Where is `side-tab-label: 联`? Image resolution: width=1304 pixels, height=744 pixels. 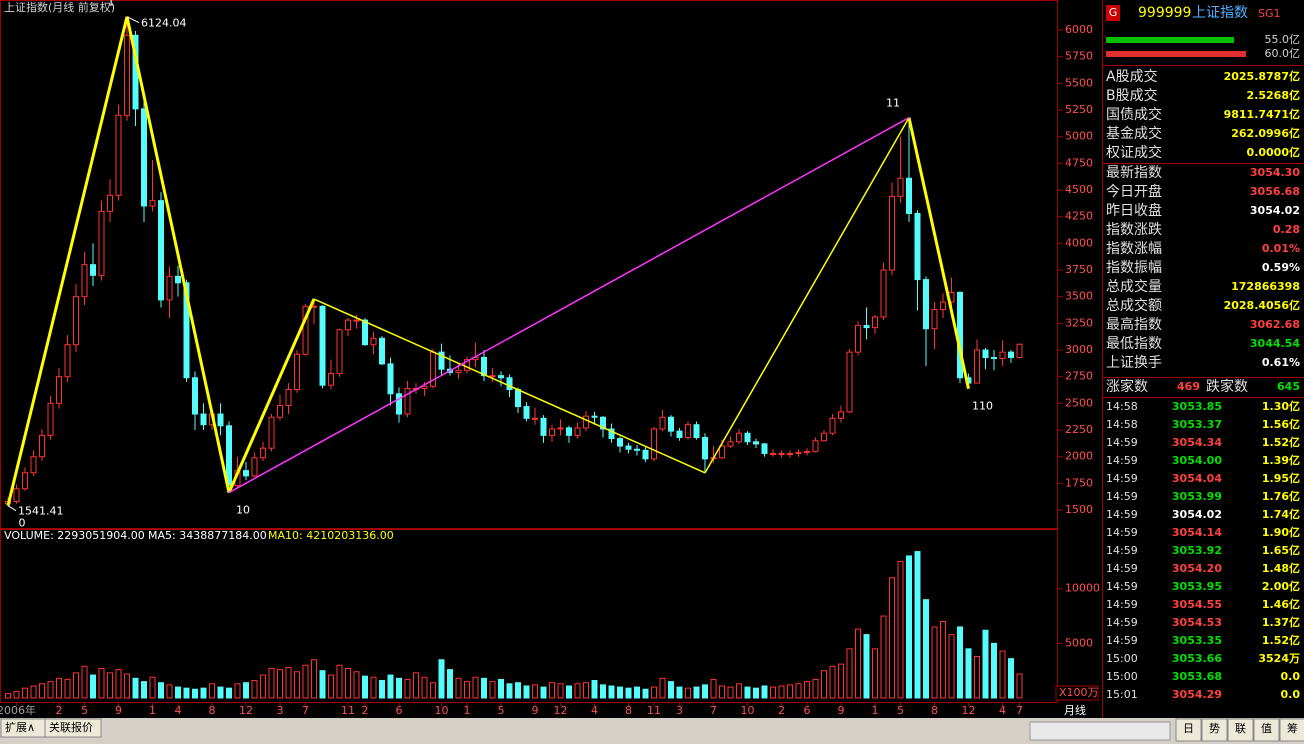 side-tab-label: 联 is located at coordinates (1240, 728).